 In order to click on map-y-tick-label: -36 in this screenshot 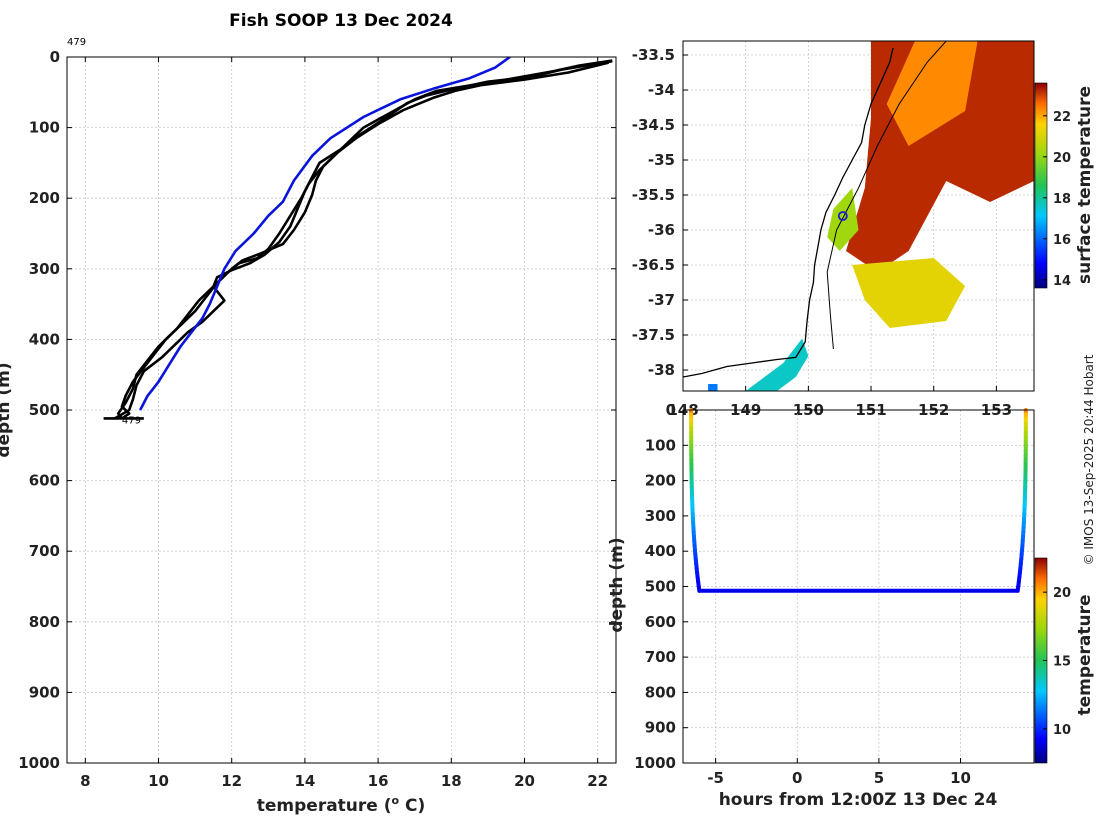, I will do `click(661, 230)`.